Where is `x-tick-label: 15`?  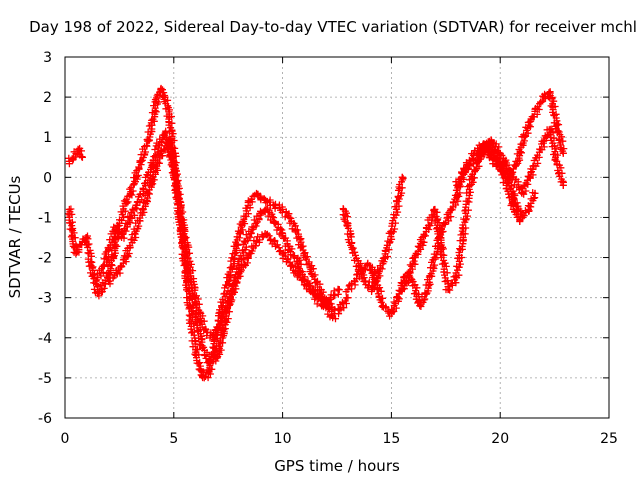
x-tick-label: 15 is located at coordinates (391, 439).